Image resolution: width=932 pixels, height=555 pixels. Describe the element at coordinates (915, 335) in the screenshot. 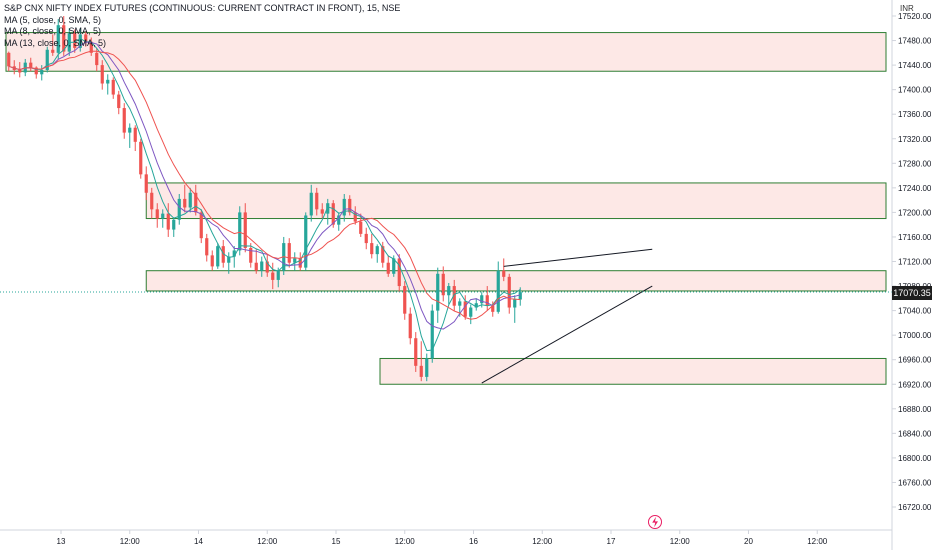

I see `y-tick-label: 17000.00` at that location.